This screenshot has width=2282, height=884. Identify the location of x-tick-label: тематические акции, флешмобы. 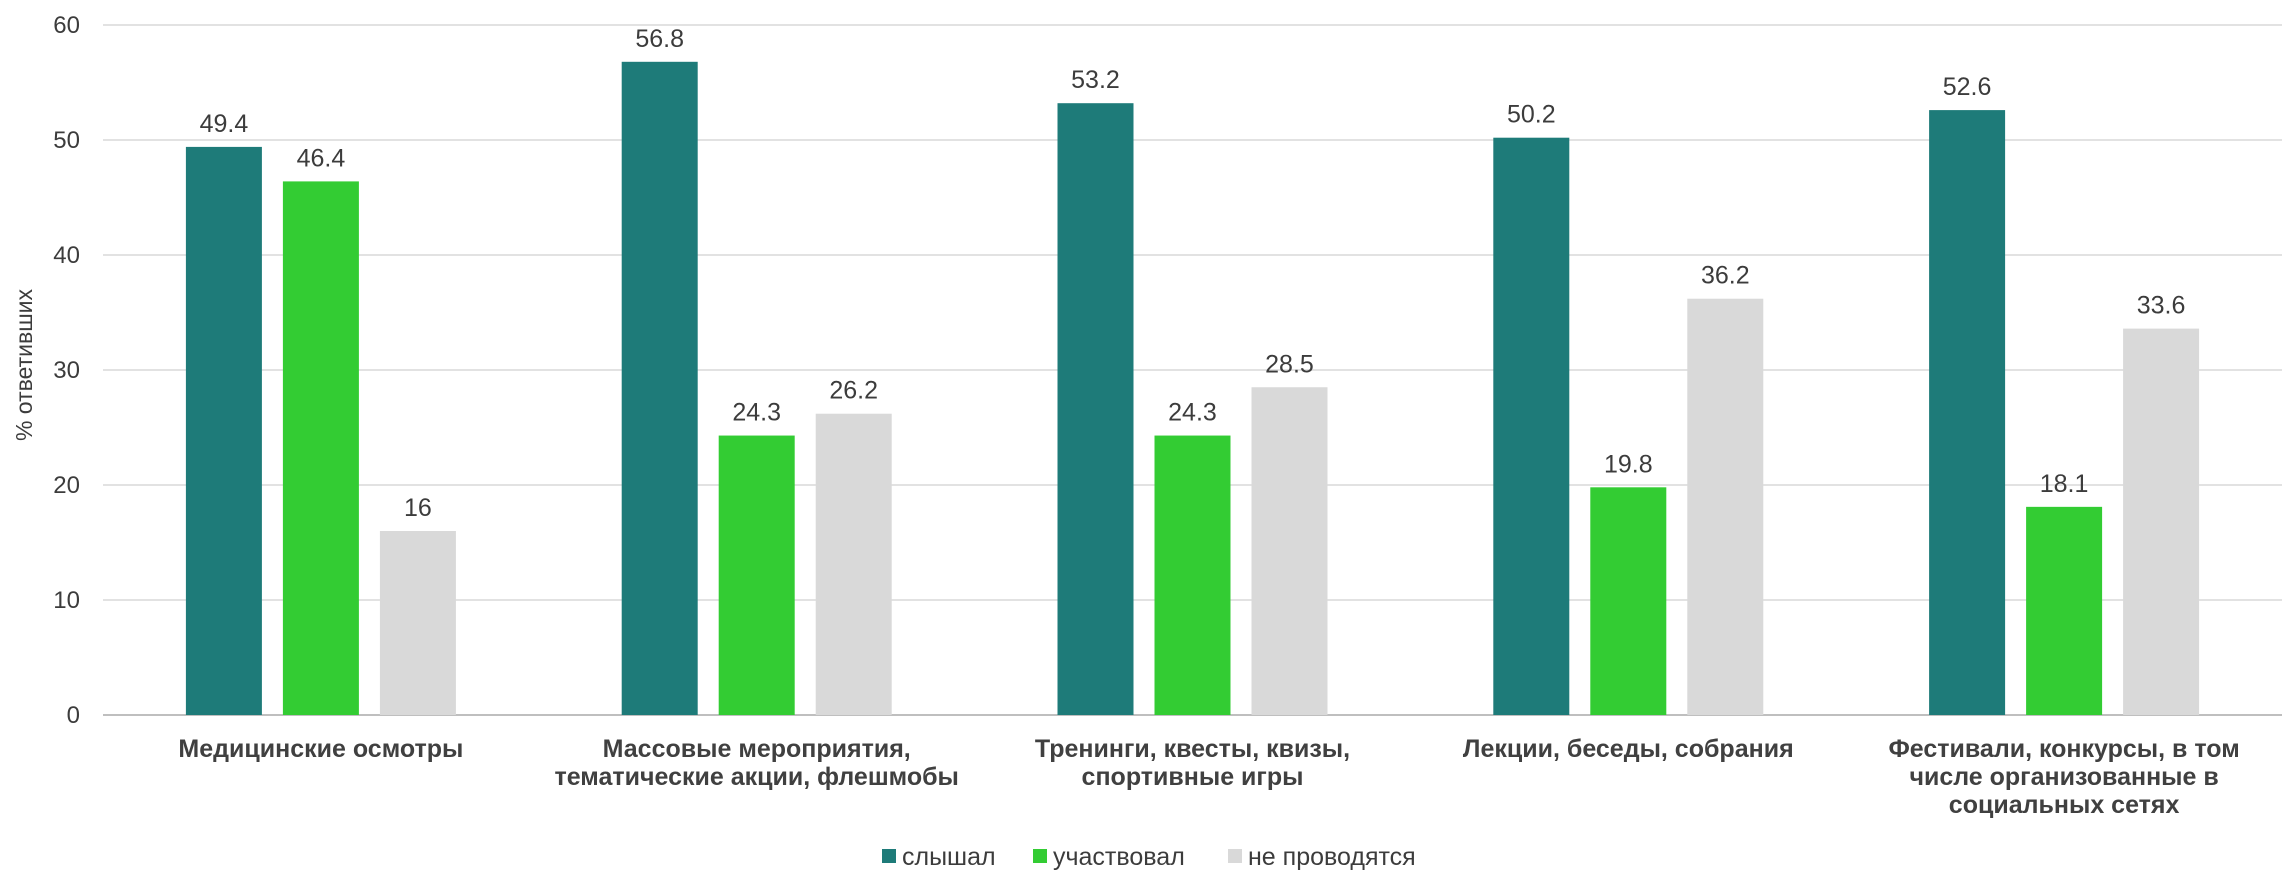
(756, 777).